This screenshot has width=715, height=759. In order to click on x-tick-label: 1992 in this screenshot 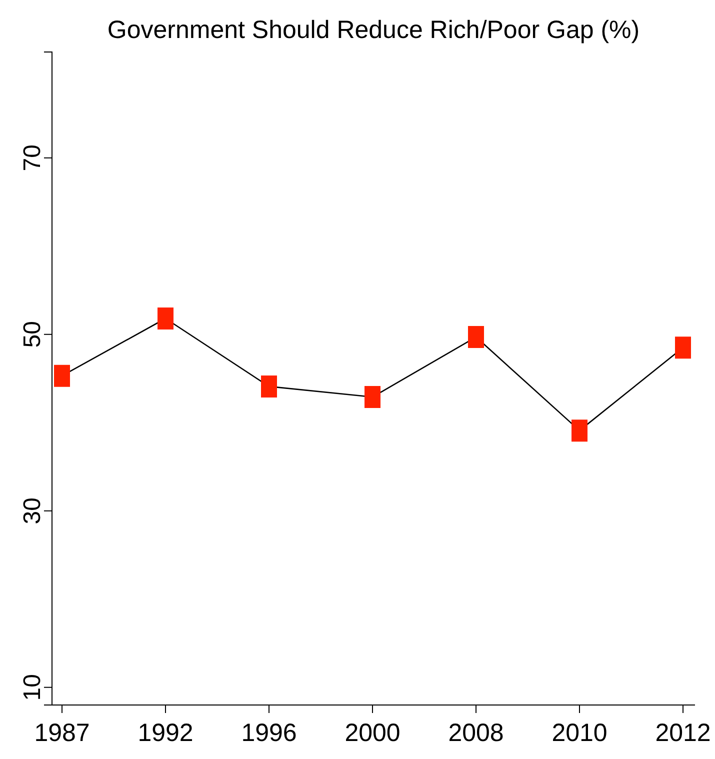, I will do `click(166, 733)`.